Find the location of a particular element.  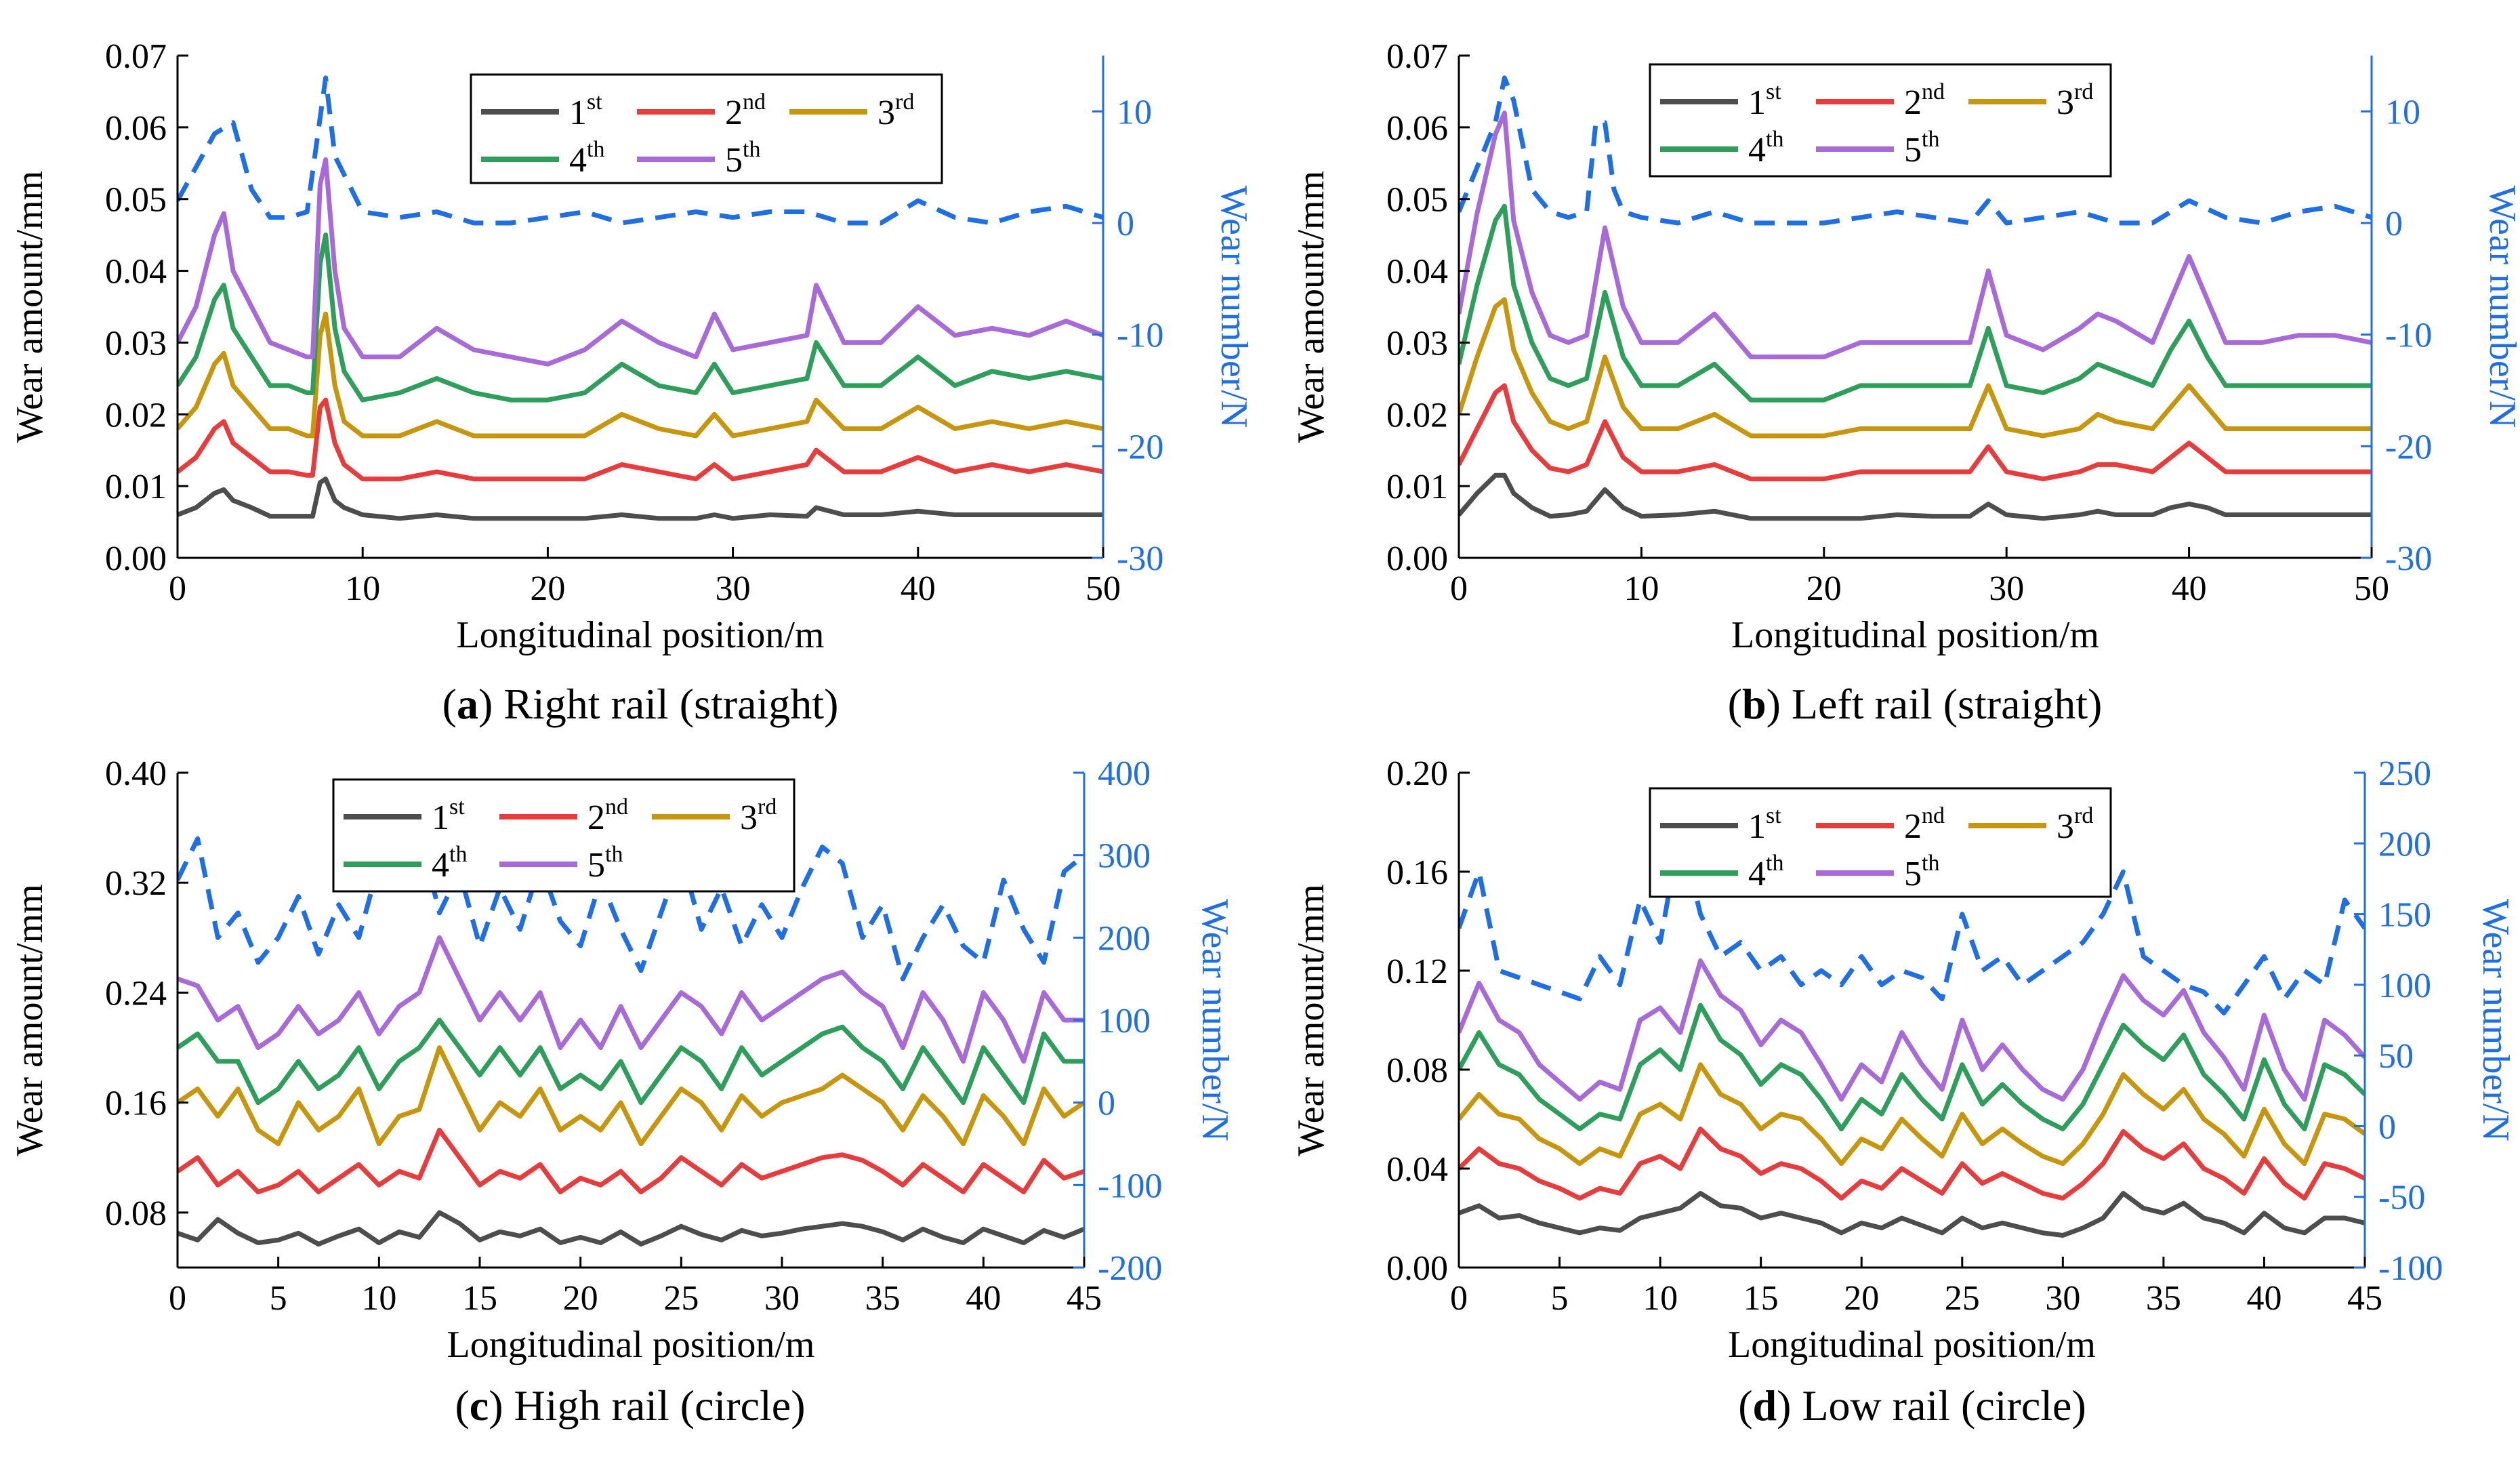

legend-box is located at coordinates (1881, 842).